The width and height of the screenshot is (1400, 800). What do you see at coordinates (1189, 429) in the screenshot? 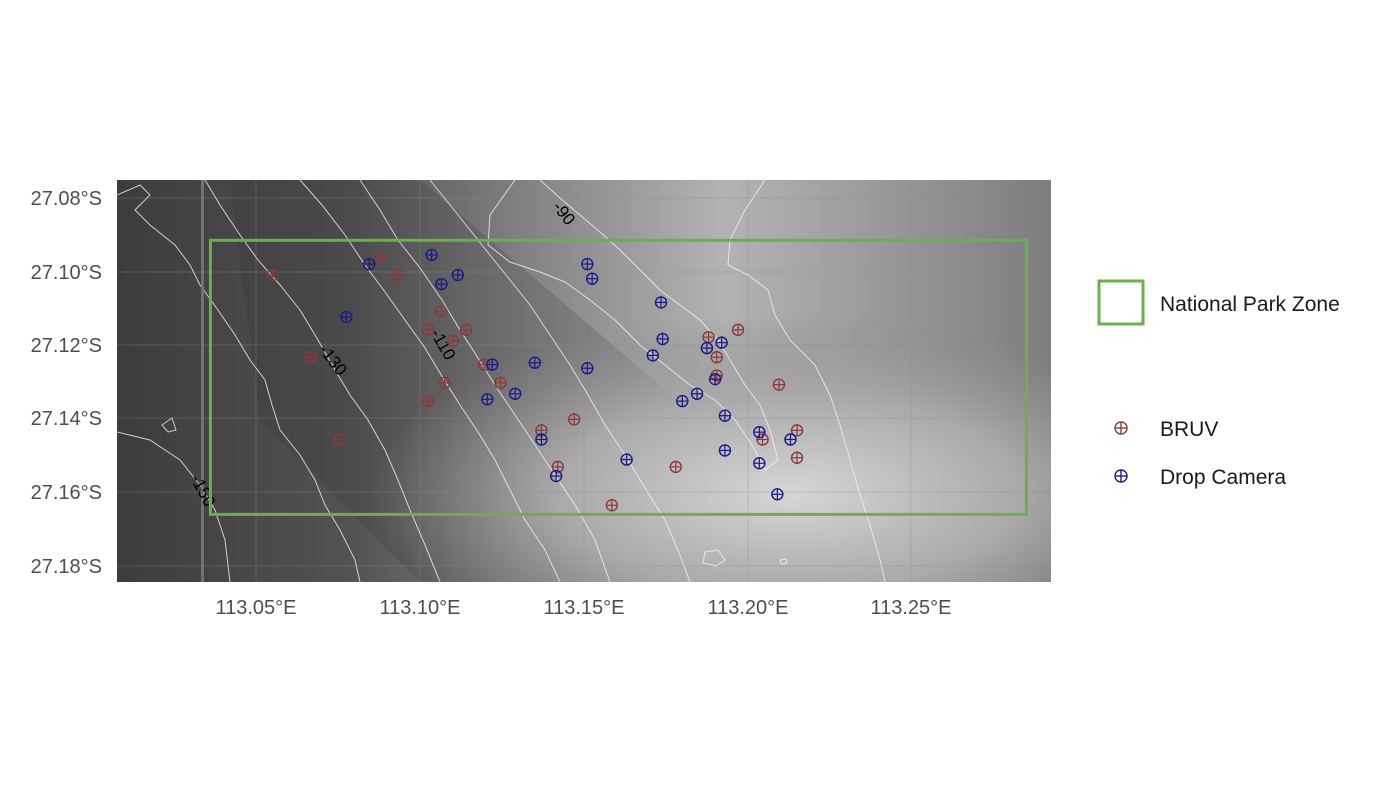
I see `legend-bruv-label: BRUV` at bounding box center [1189, 429].